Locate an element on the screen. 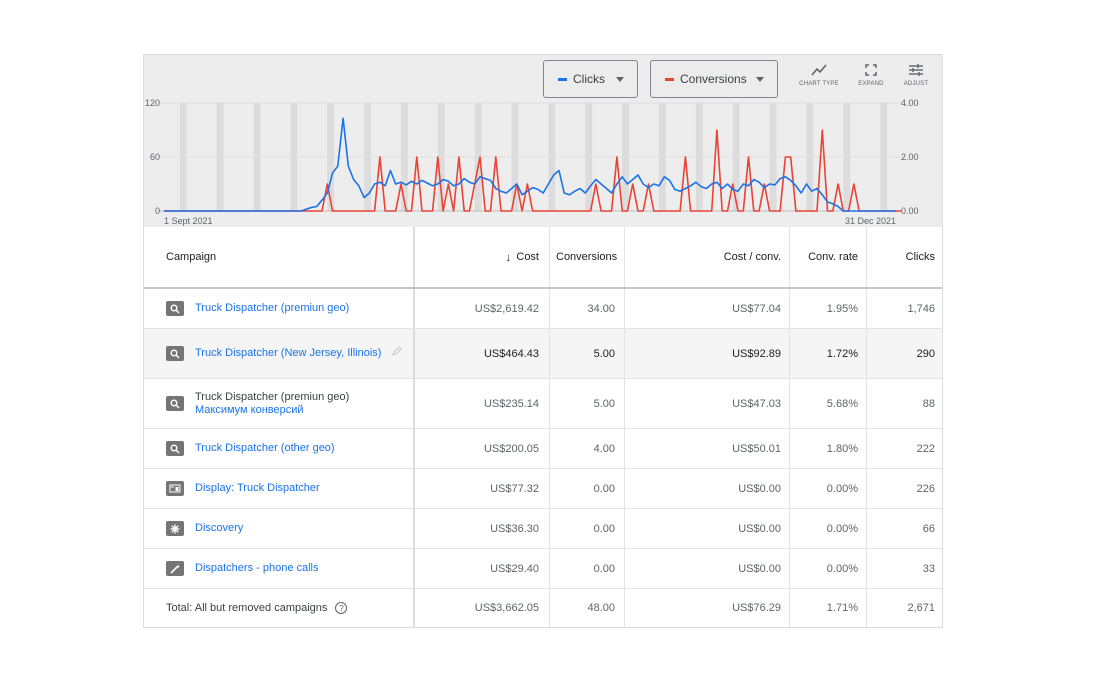  total-label-cell: Total: All but removed campaigns ? is located at coordinates (279, 608).